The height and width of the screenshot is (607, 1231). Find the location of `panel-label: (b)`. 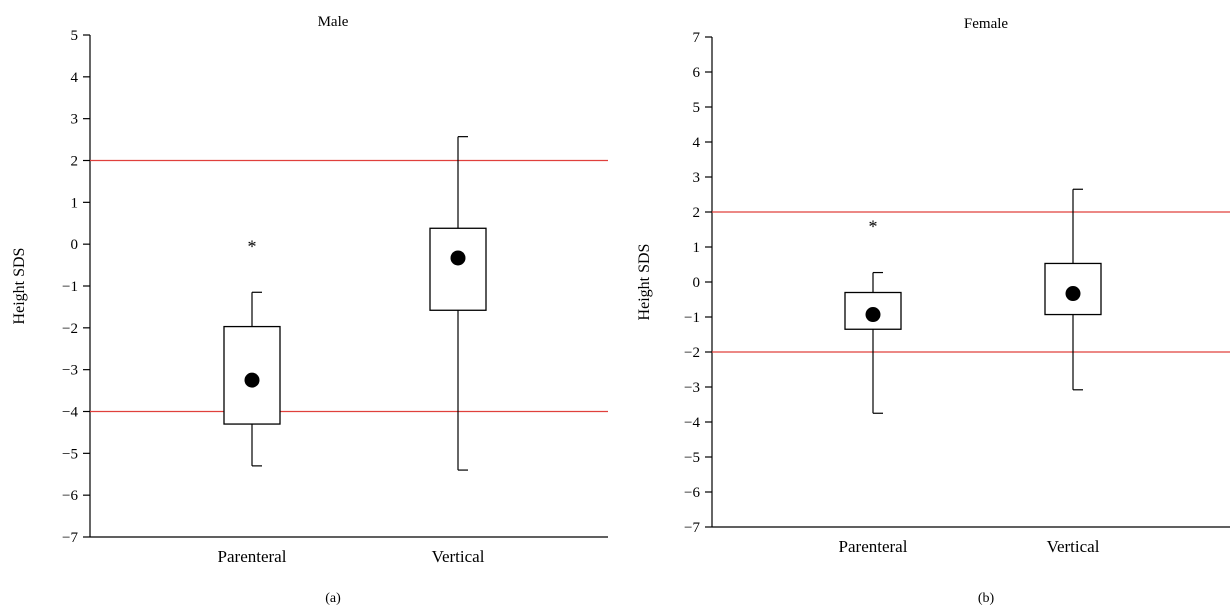

panel-label: (b) is located at coordinates (986, 598).